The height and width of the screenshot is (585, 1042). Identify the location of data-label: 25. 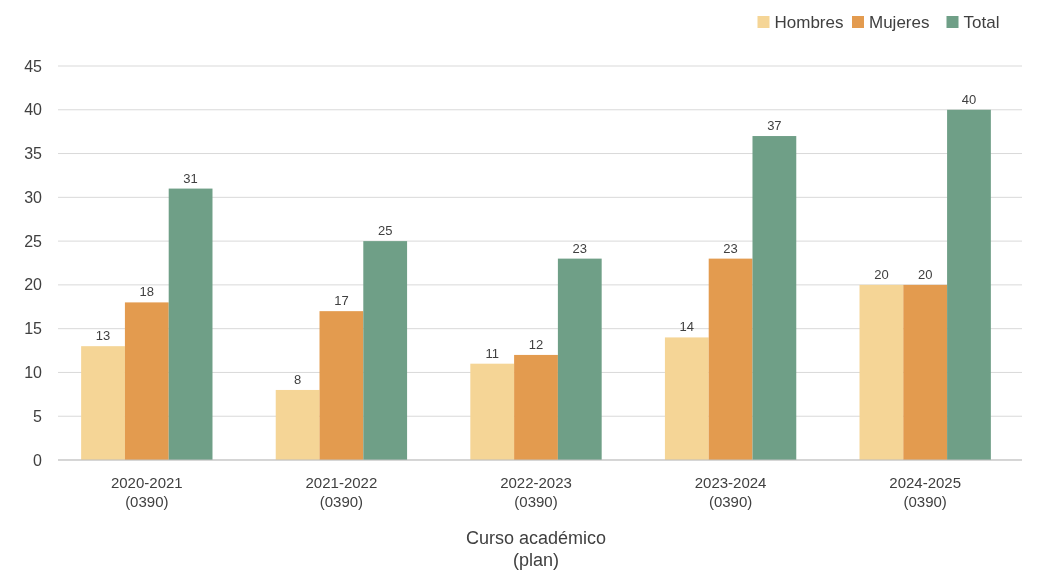
(385, 231).